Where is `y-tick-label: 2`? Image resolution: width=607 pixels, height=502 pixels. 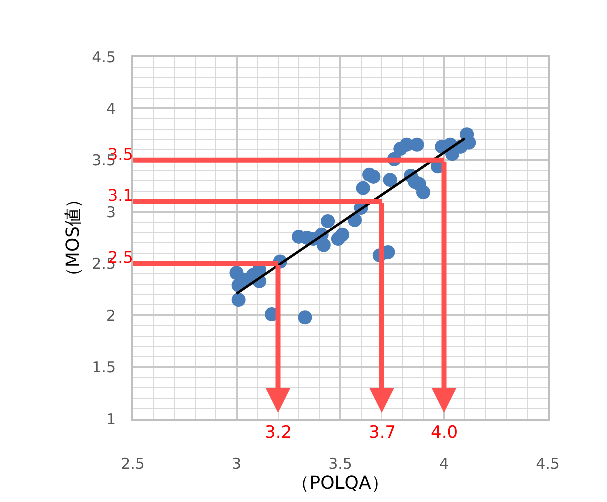
y-tick-label: 2 is located at coordinates (111, 315).